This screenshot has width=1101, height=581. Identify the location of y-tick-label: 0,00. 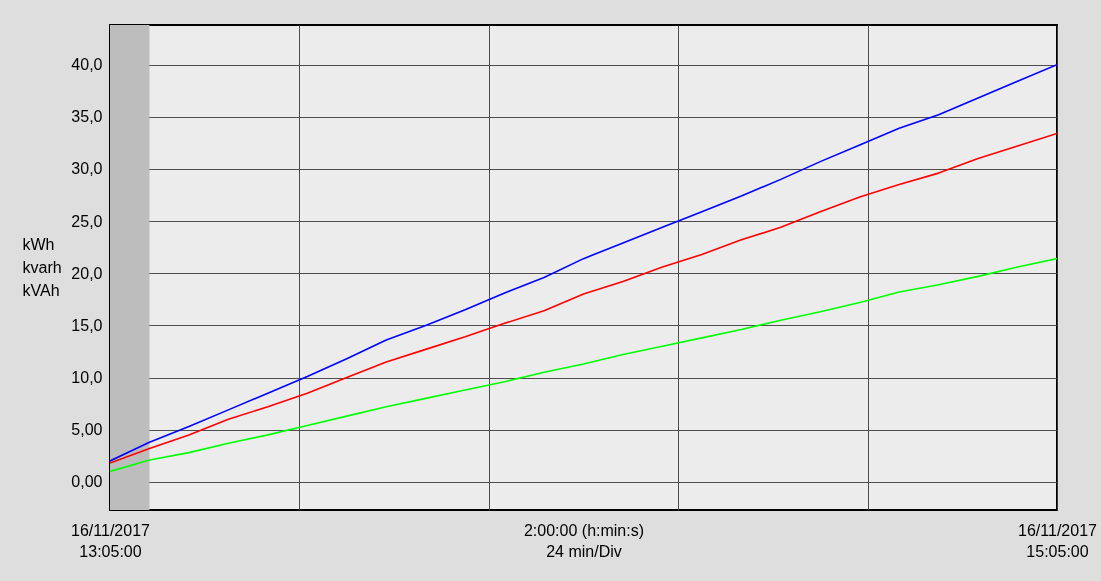
(87, 482).